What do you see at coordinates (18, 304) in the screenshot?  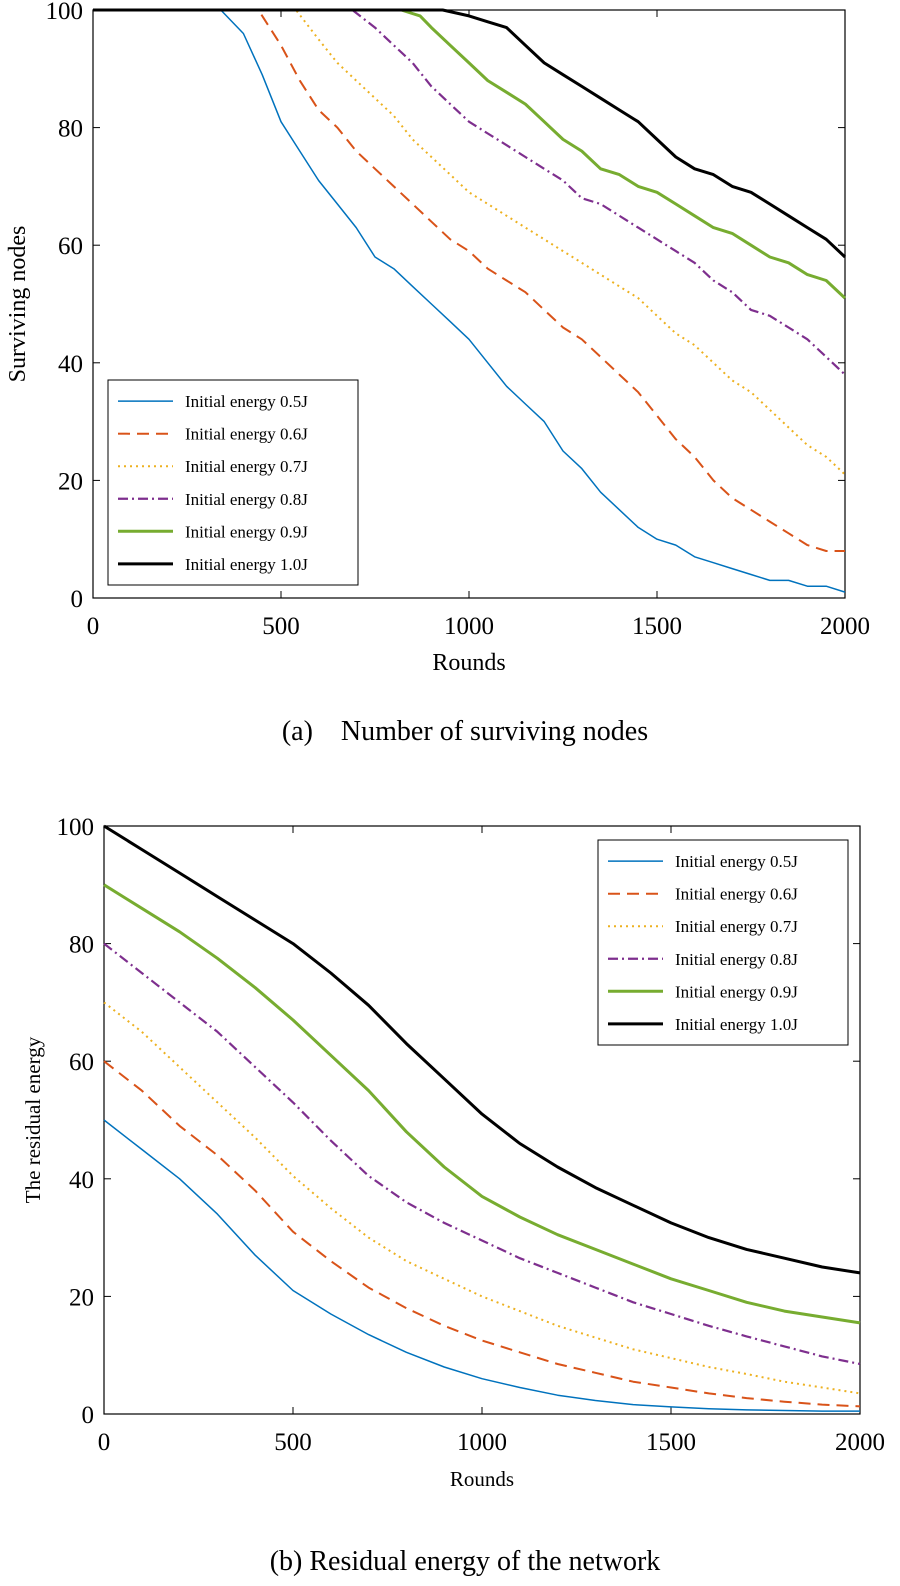 I see `y-axis-label: Surviving nodes` at bounding box center [18, 304].